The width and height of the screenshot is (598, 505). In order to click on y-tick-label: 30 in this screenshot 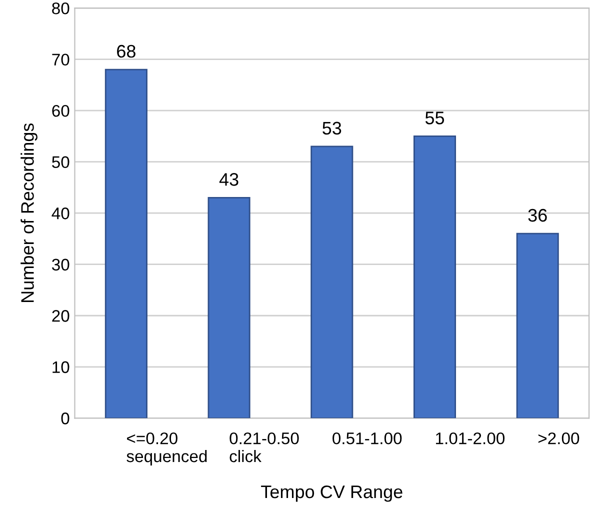, I will do `click(61, 264)`.